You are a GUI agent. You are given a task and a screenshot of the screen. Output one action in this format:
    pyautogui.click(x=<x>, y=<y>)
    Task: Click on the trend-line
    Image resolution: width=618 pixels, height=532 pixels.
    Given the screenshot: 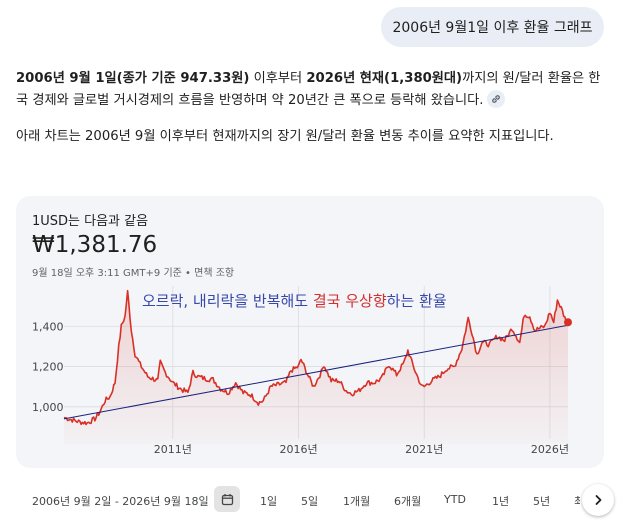 What is the action you would take?
    pyautogui.click(x=316, y=372)
    